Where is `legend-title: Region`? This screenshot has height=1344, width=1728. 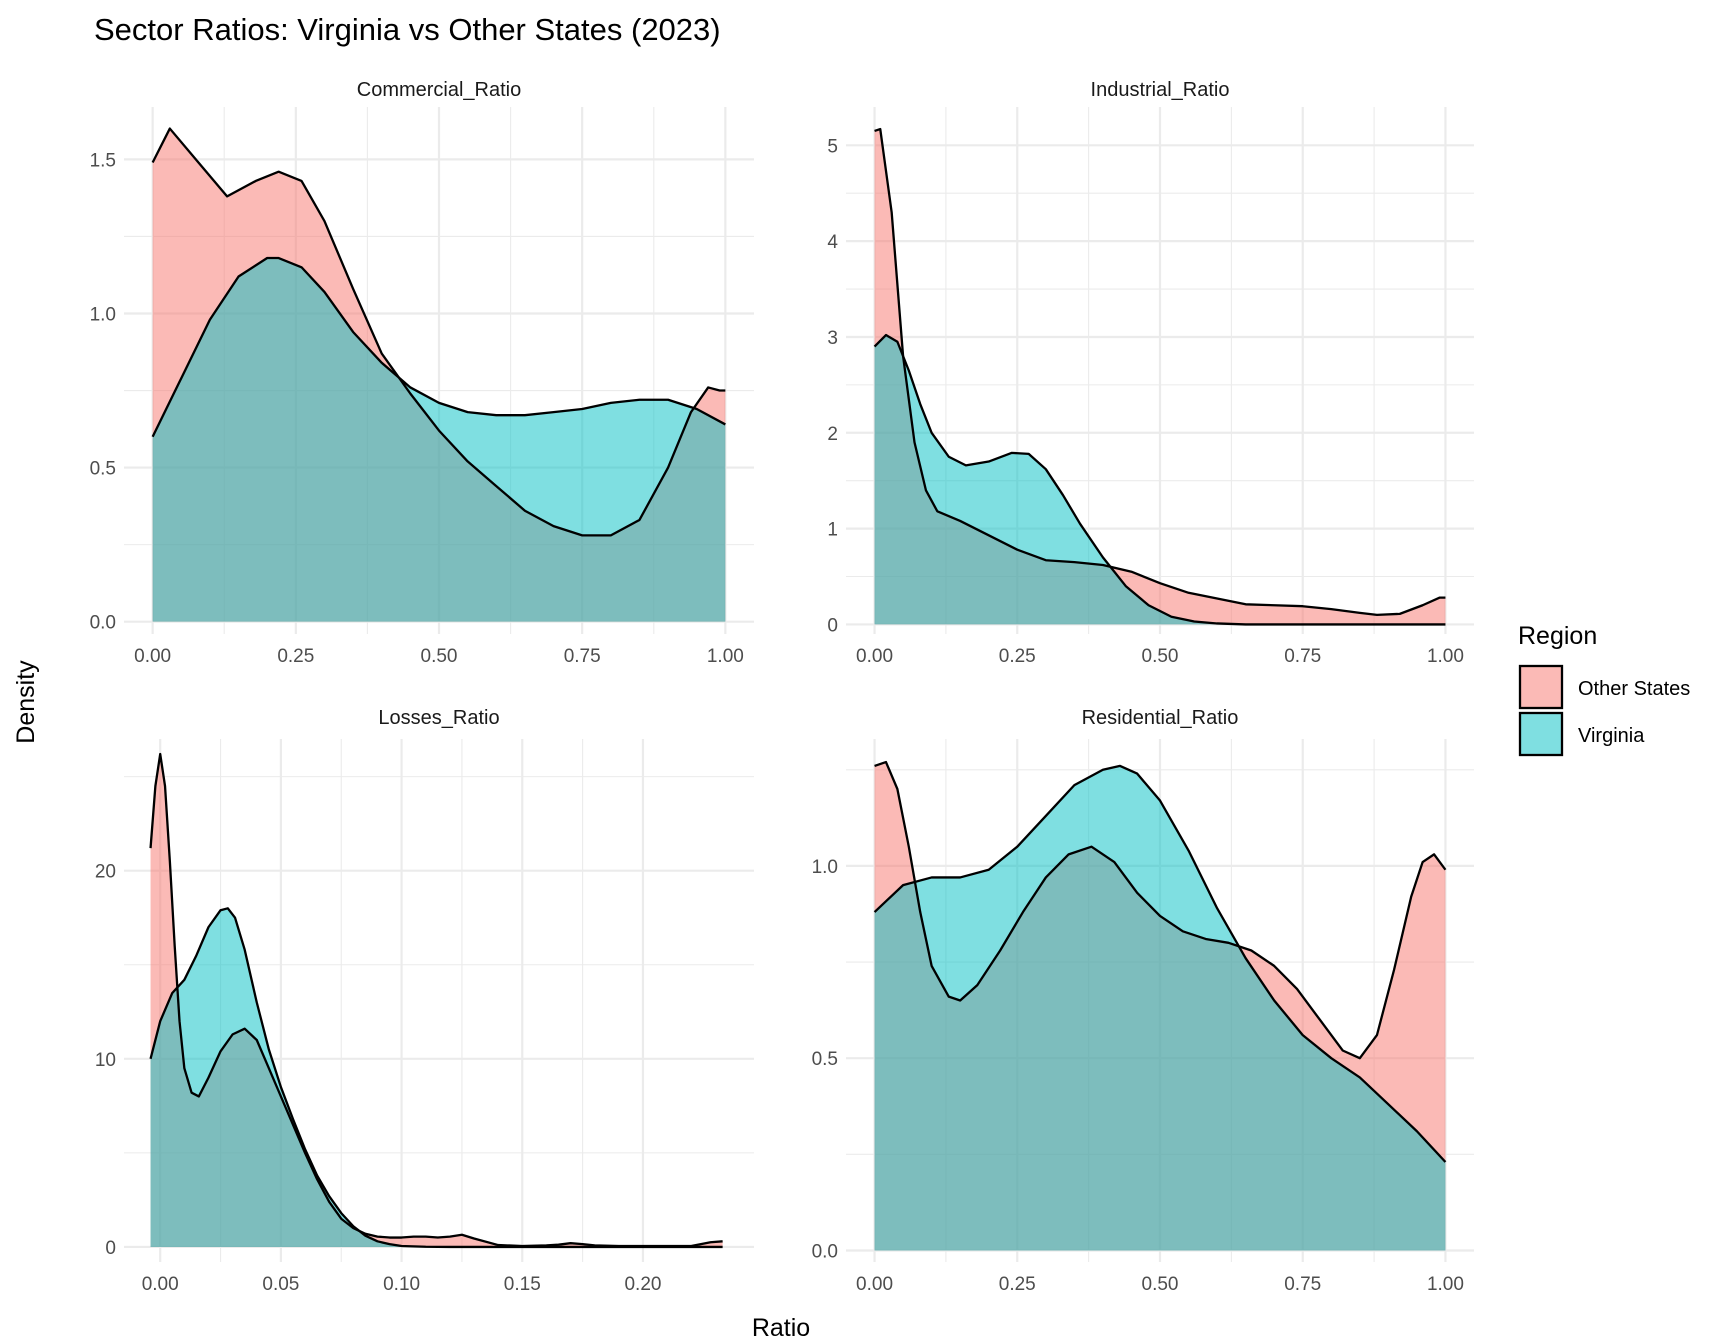 legend-title: Region is located at coordinates (1557, 636).